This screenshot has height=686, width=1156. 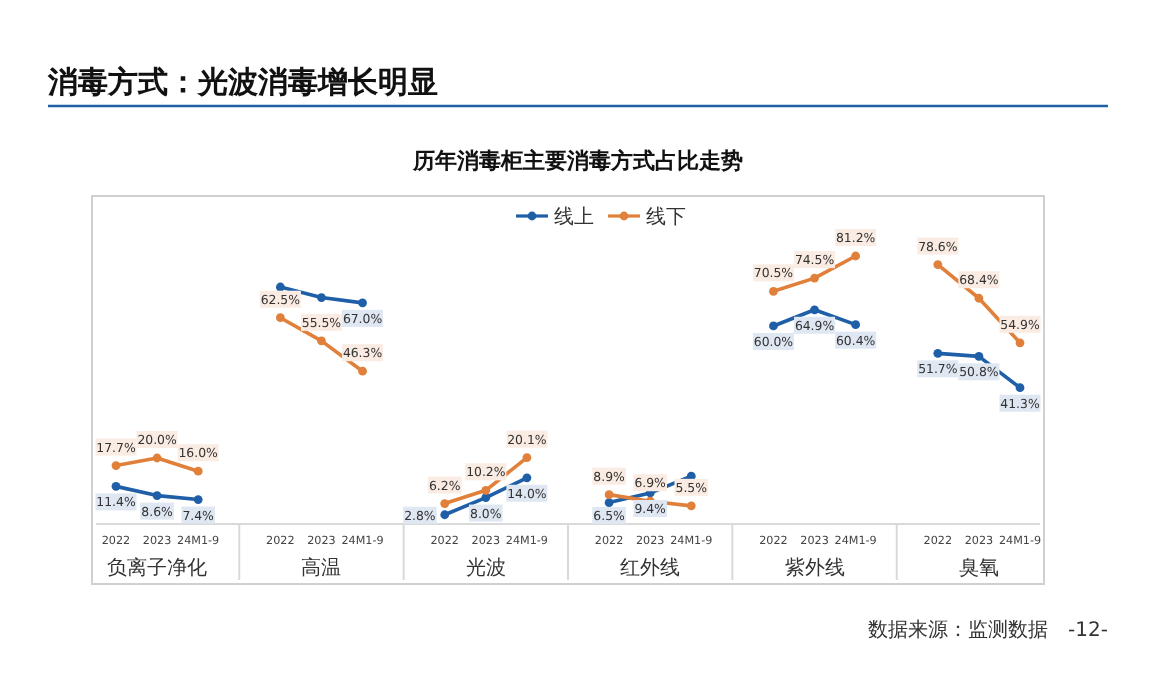 I want to click on text: 光波, so click(x=485, y=568).